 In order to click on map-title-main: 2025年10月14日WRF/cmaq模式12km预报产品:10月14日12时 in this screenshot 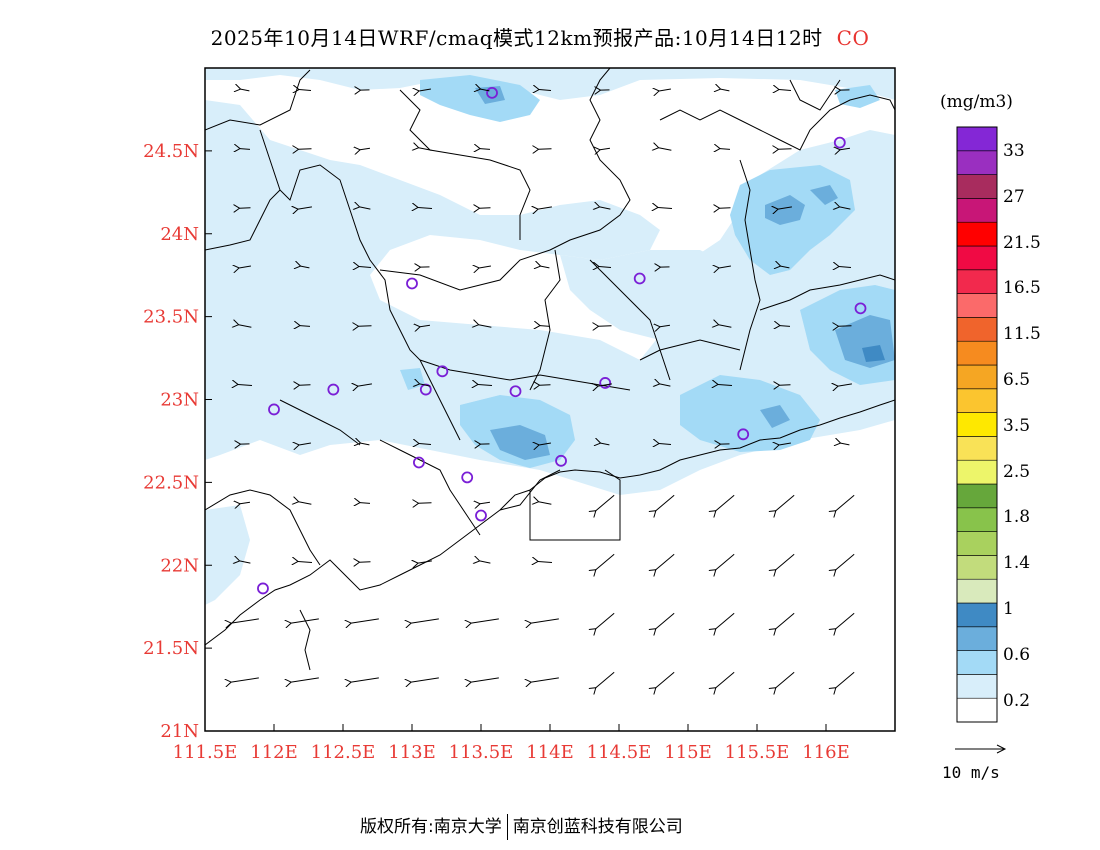, I will do `click(516, 38)`.